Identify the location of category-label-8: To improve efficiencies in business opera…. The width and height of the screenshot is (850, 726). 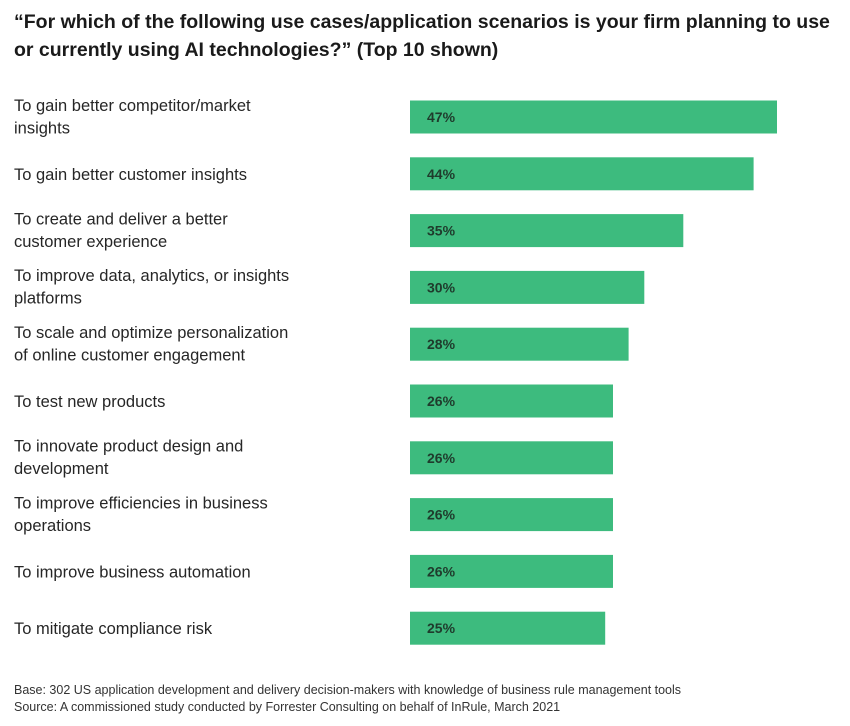
(141, 514).